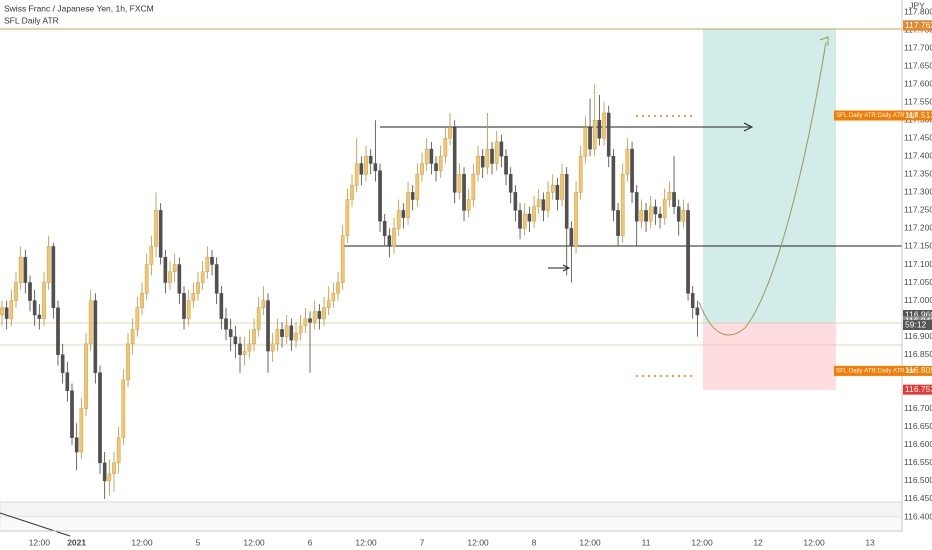 The width and height of the screenshot is (932, 550). What do you see at coordinates (917, 325) in the screenshot?
I see `countdown-bg` at bounding box center [917, 325].